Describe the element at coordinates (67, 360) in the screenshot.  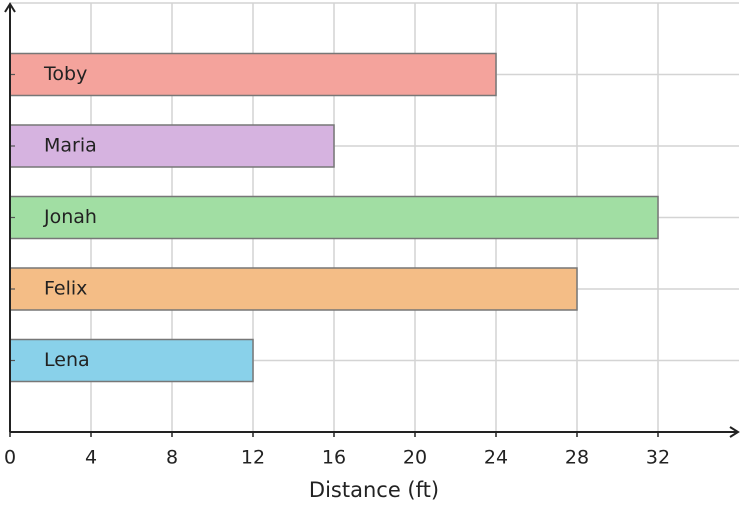
I see `bar-label: Lena` at that location.